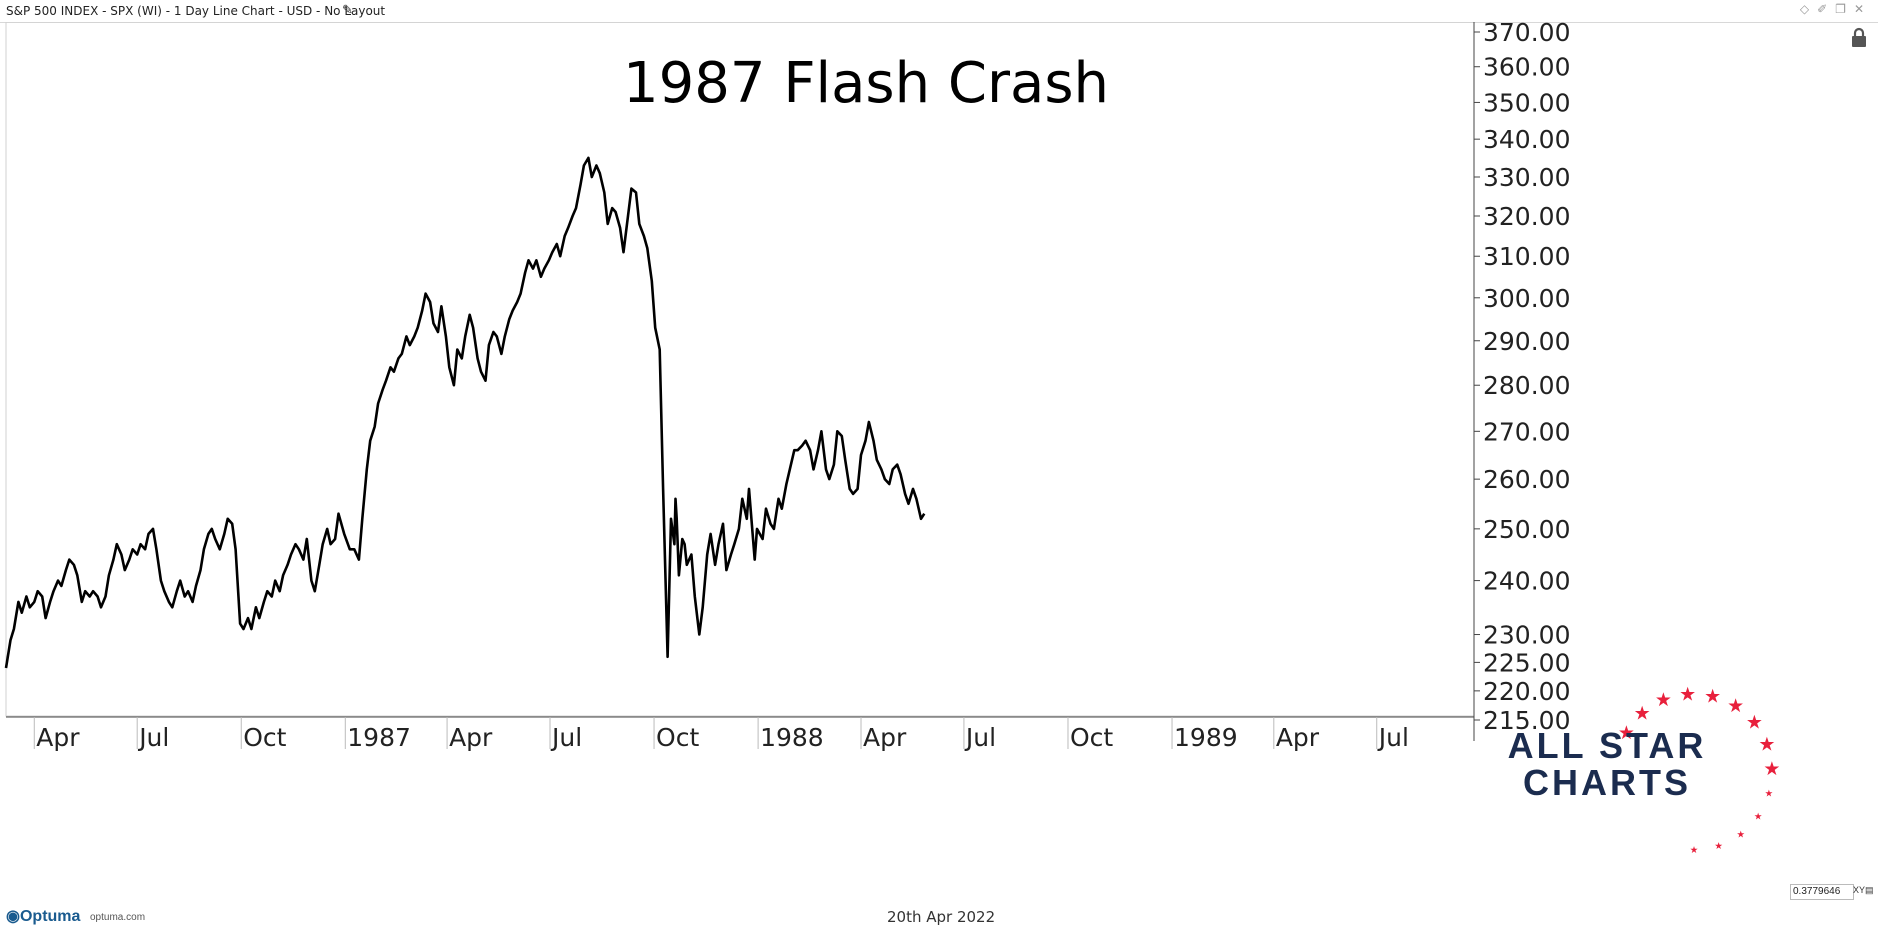 The width and height of the screenshot is (1878, 932). Describe the element at coordinates (1607, 745) in the screenshot. I see `logo-text-line1: ALL STAR` at that location.